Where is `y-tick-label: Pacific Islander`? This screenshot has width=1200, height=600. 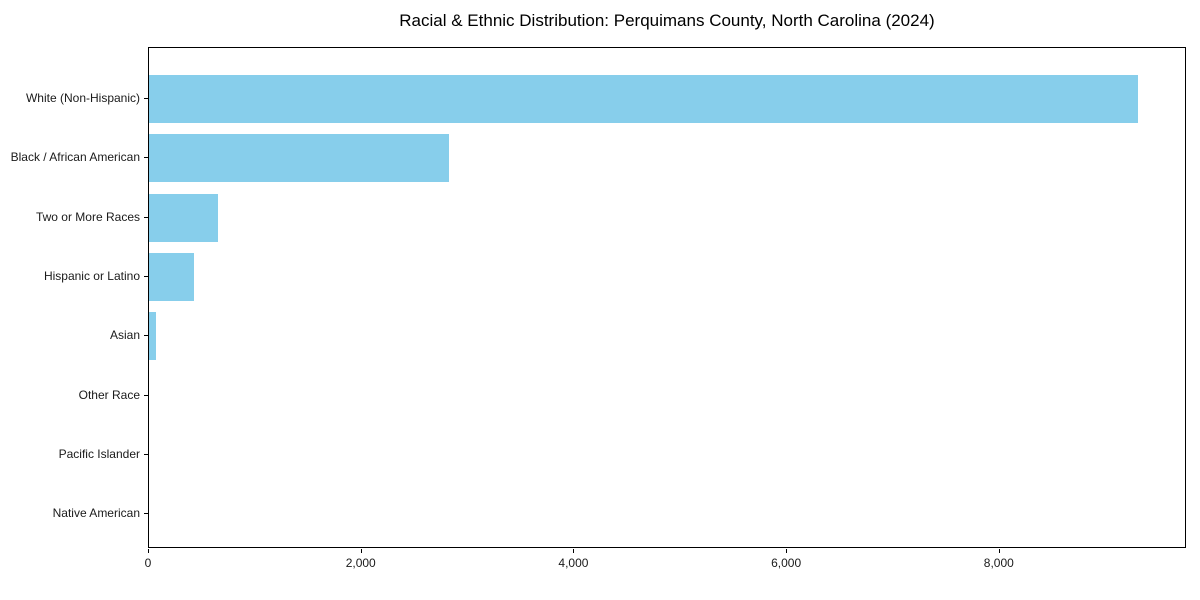 y-tick-label: Pacific Islander is located at coordinates (99, 453).